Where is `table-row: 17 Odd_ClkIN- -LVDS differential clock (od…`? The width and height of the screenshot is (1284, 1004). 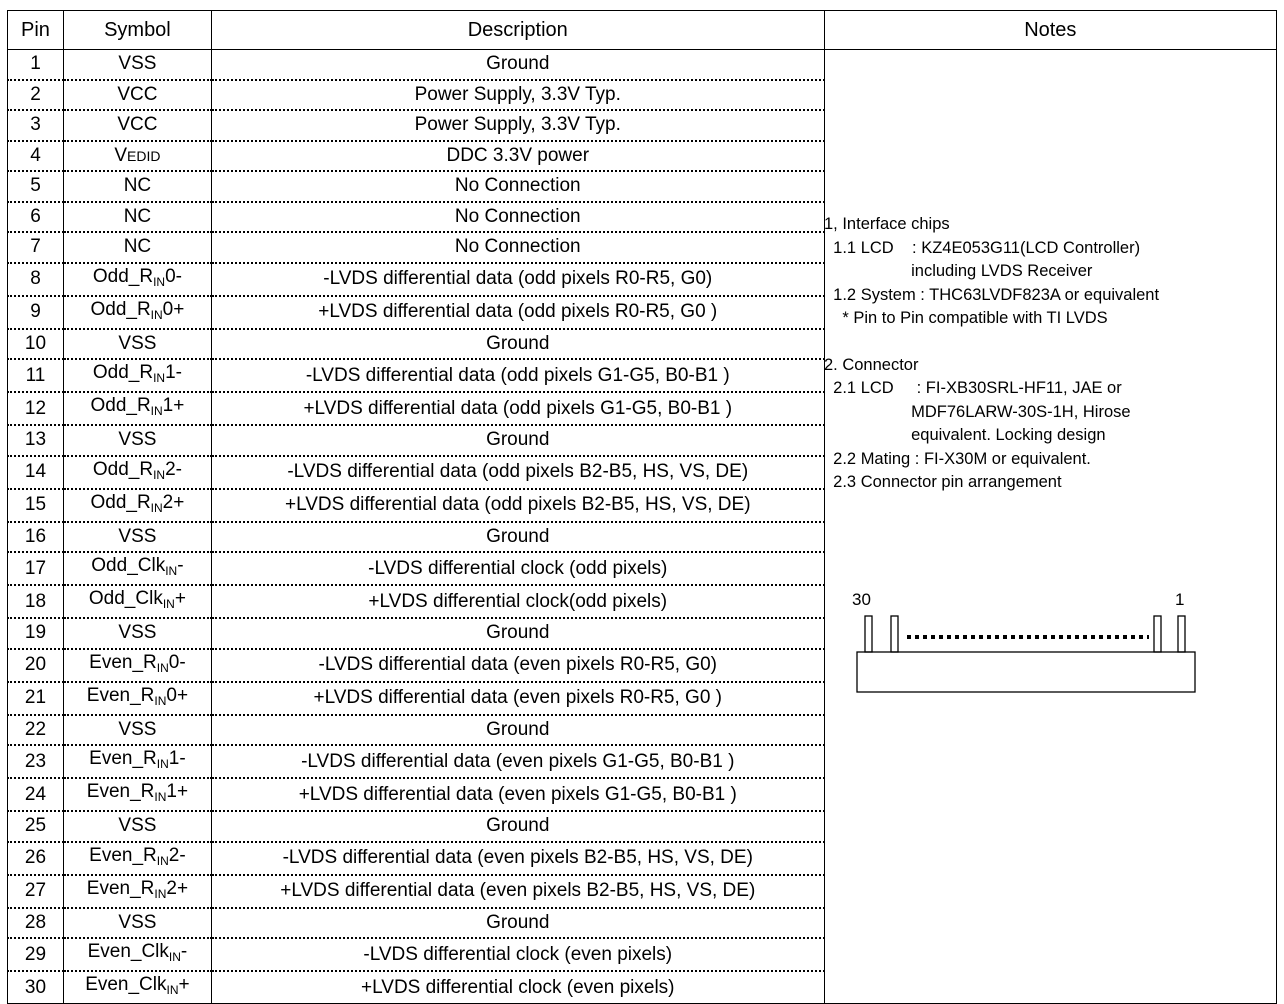
table-row: 17 Odd_ClkIN- -LVDS differential clock (od… is located at coordinates (642, 569).